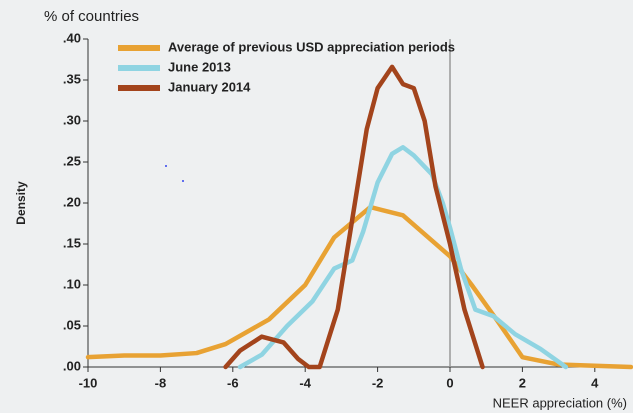 The width and height of the screenshot is (633, 413). What do you see at coordinates (72, 37) in the screenshot?
I see `y-tick-label: .40` at bounding box center [72, 37].